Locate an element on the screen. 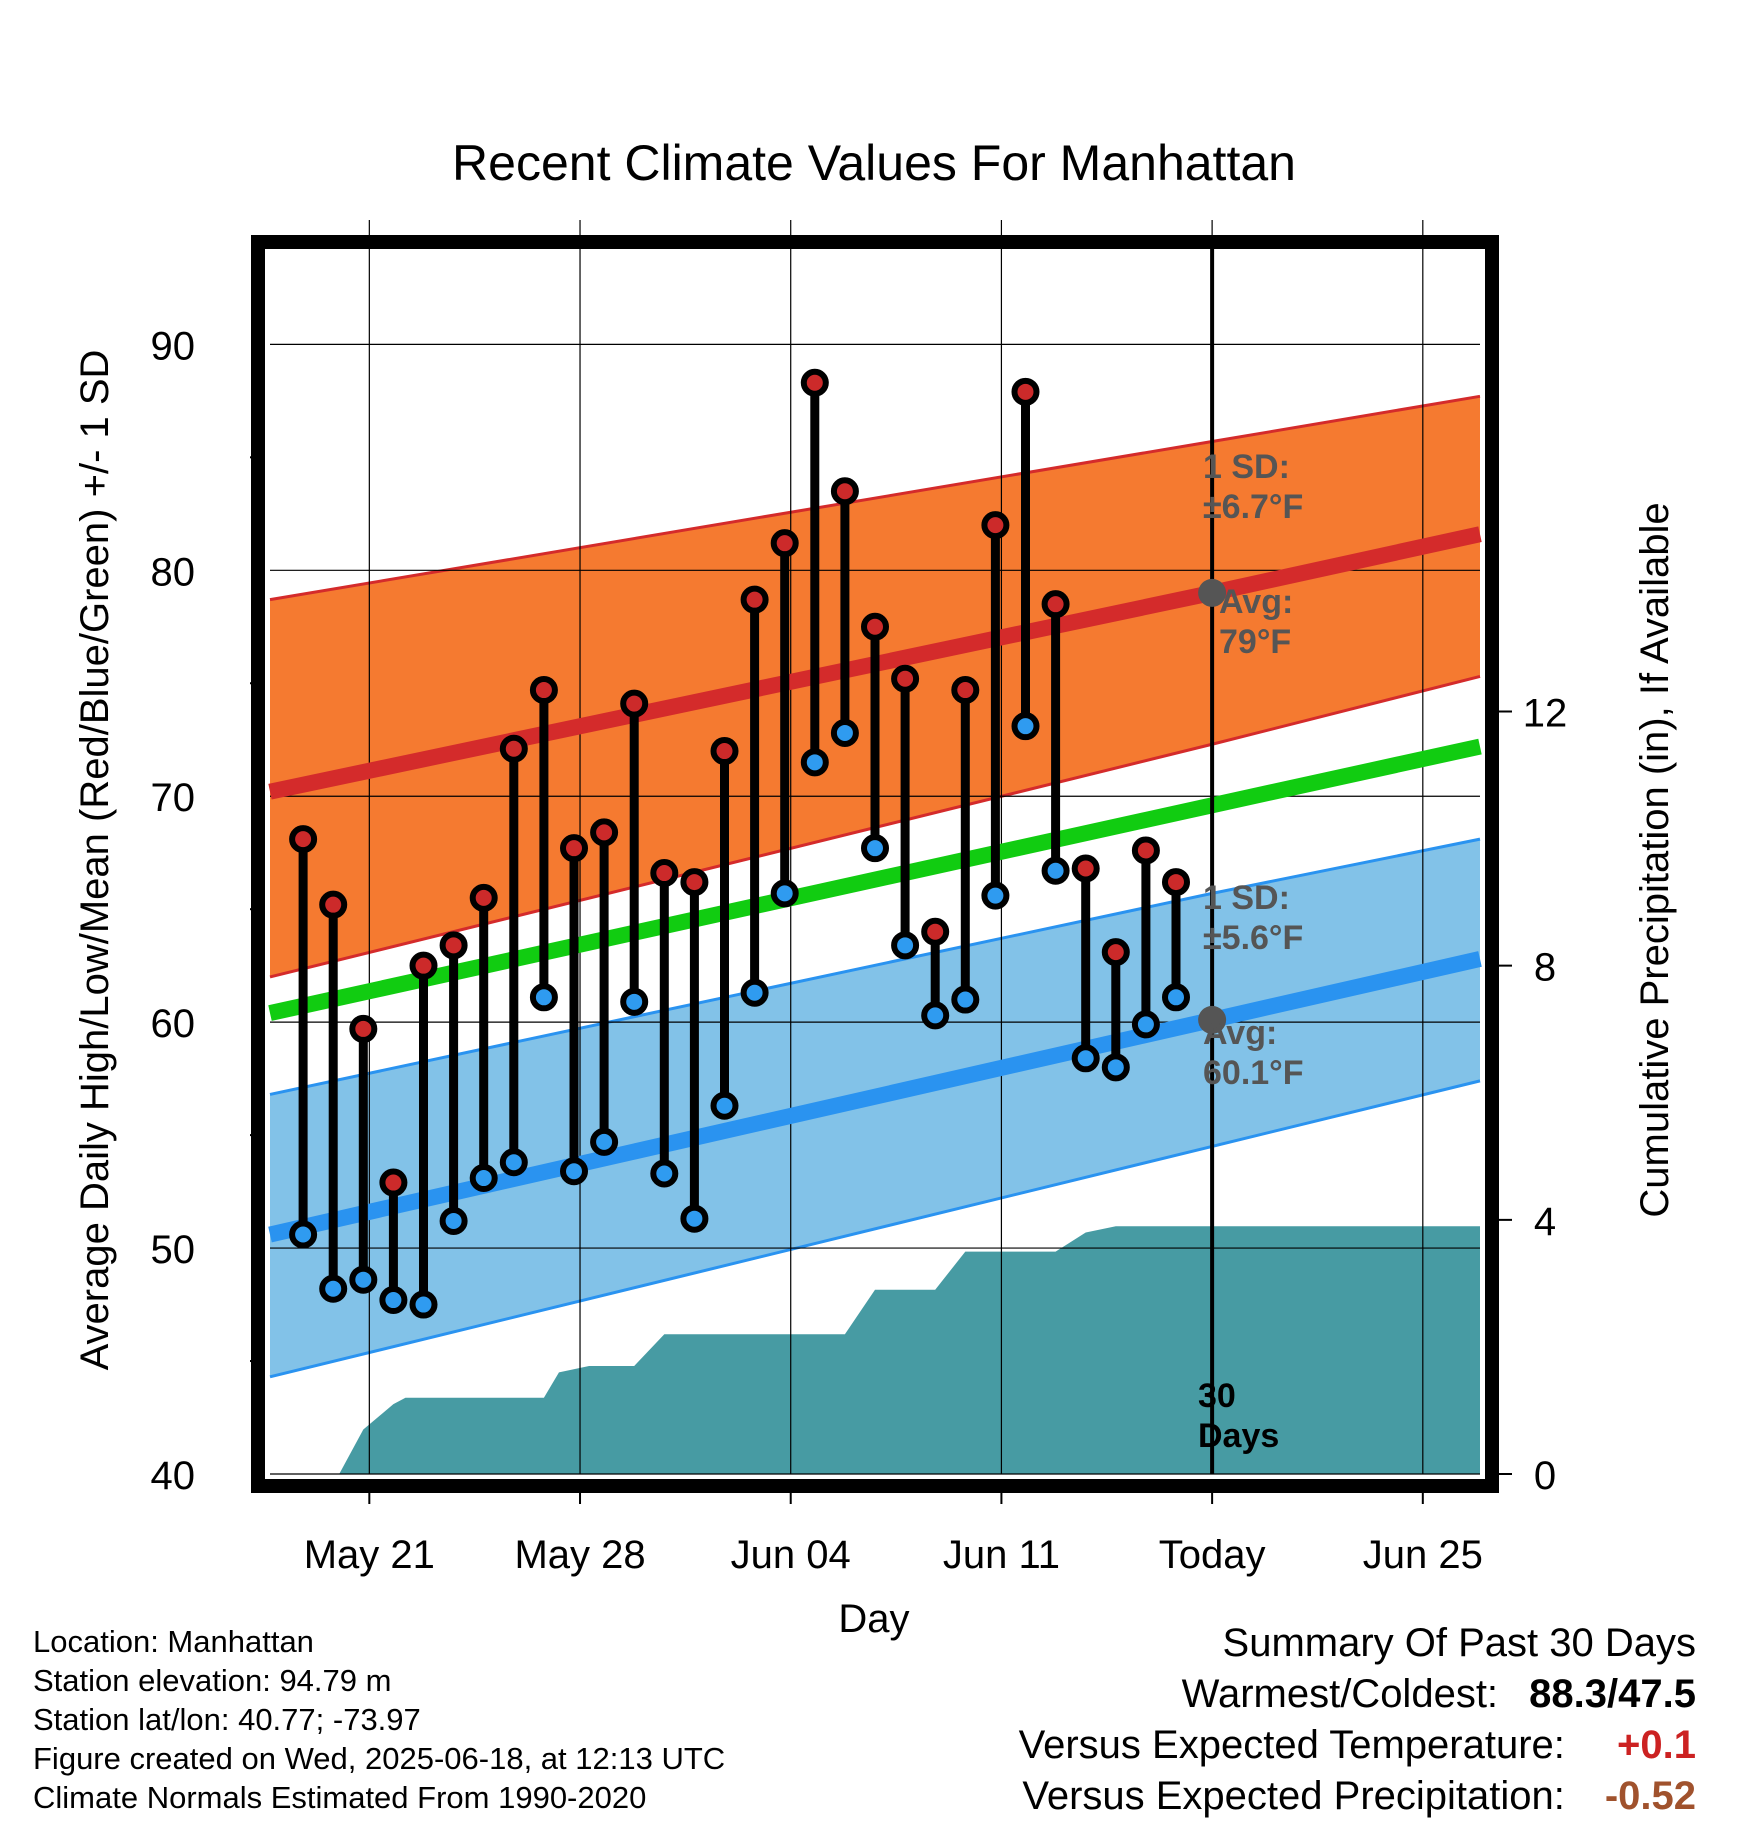 The image size is (1748, 1828). x-tick-label: Today is located at coordinates (1212, 1555).